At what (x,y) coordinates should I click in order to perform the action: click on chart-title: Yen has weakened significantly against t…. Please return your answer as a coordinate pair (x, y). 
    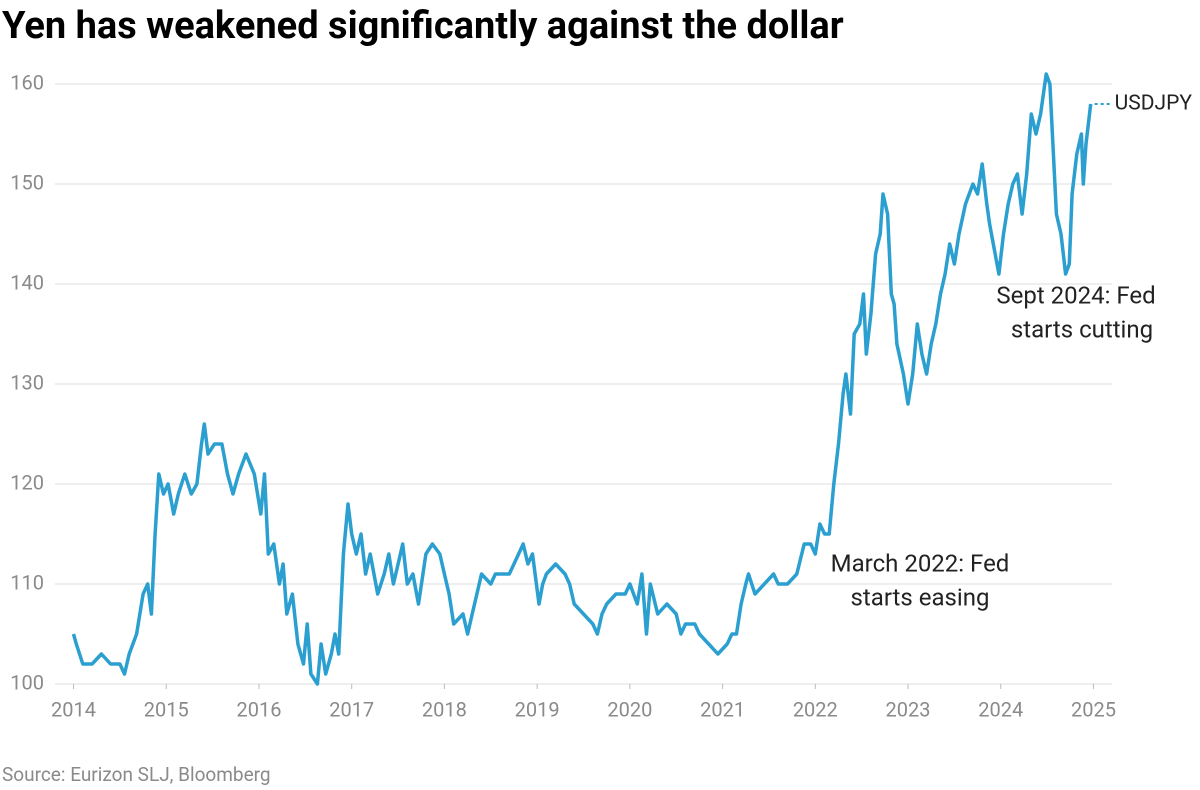
    Looking at the image, I should click on (423, 26).